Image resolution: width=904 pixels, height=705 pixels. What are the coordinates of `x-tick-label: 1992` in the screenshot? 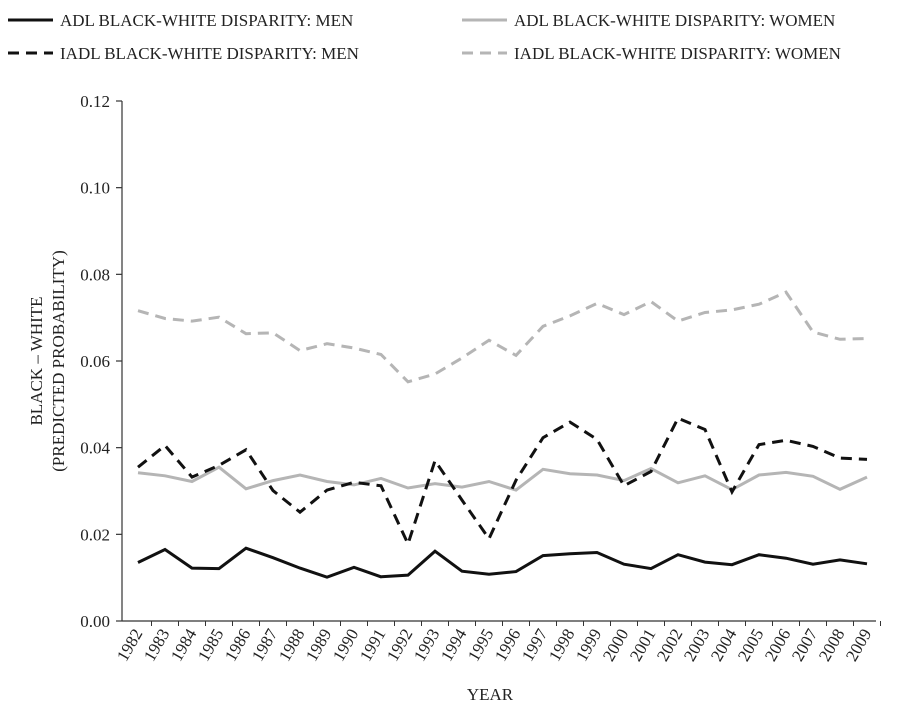 It's located at (399, 645).